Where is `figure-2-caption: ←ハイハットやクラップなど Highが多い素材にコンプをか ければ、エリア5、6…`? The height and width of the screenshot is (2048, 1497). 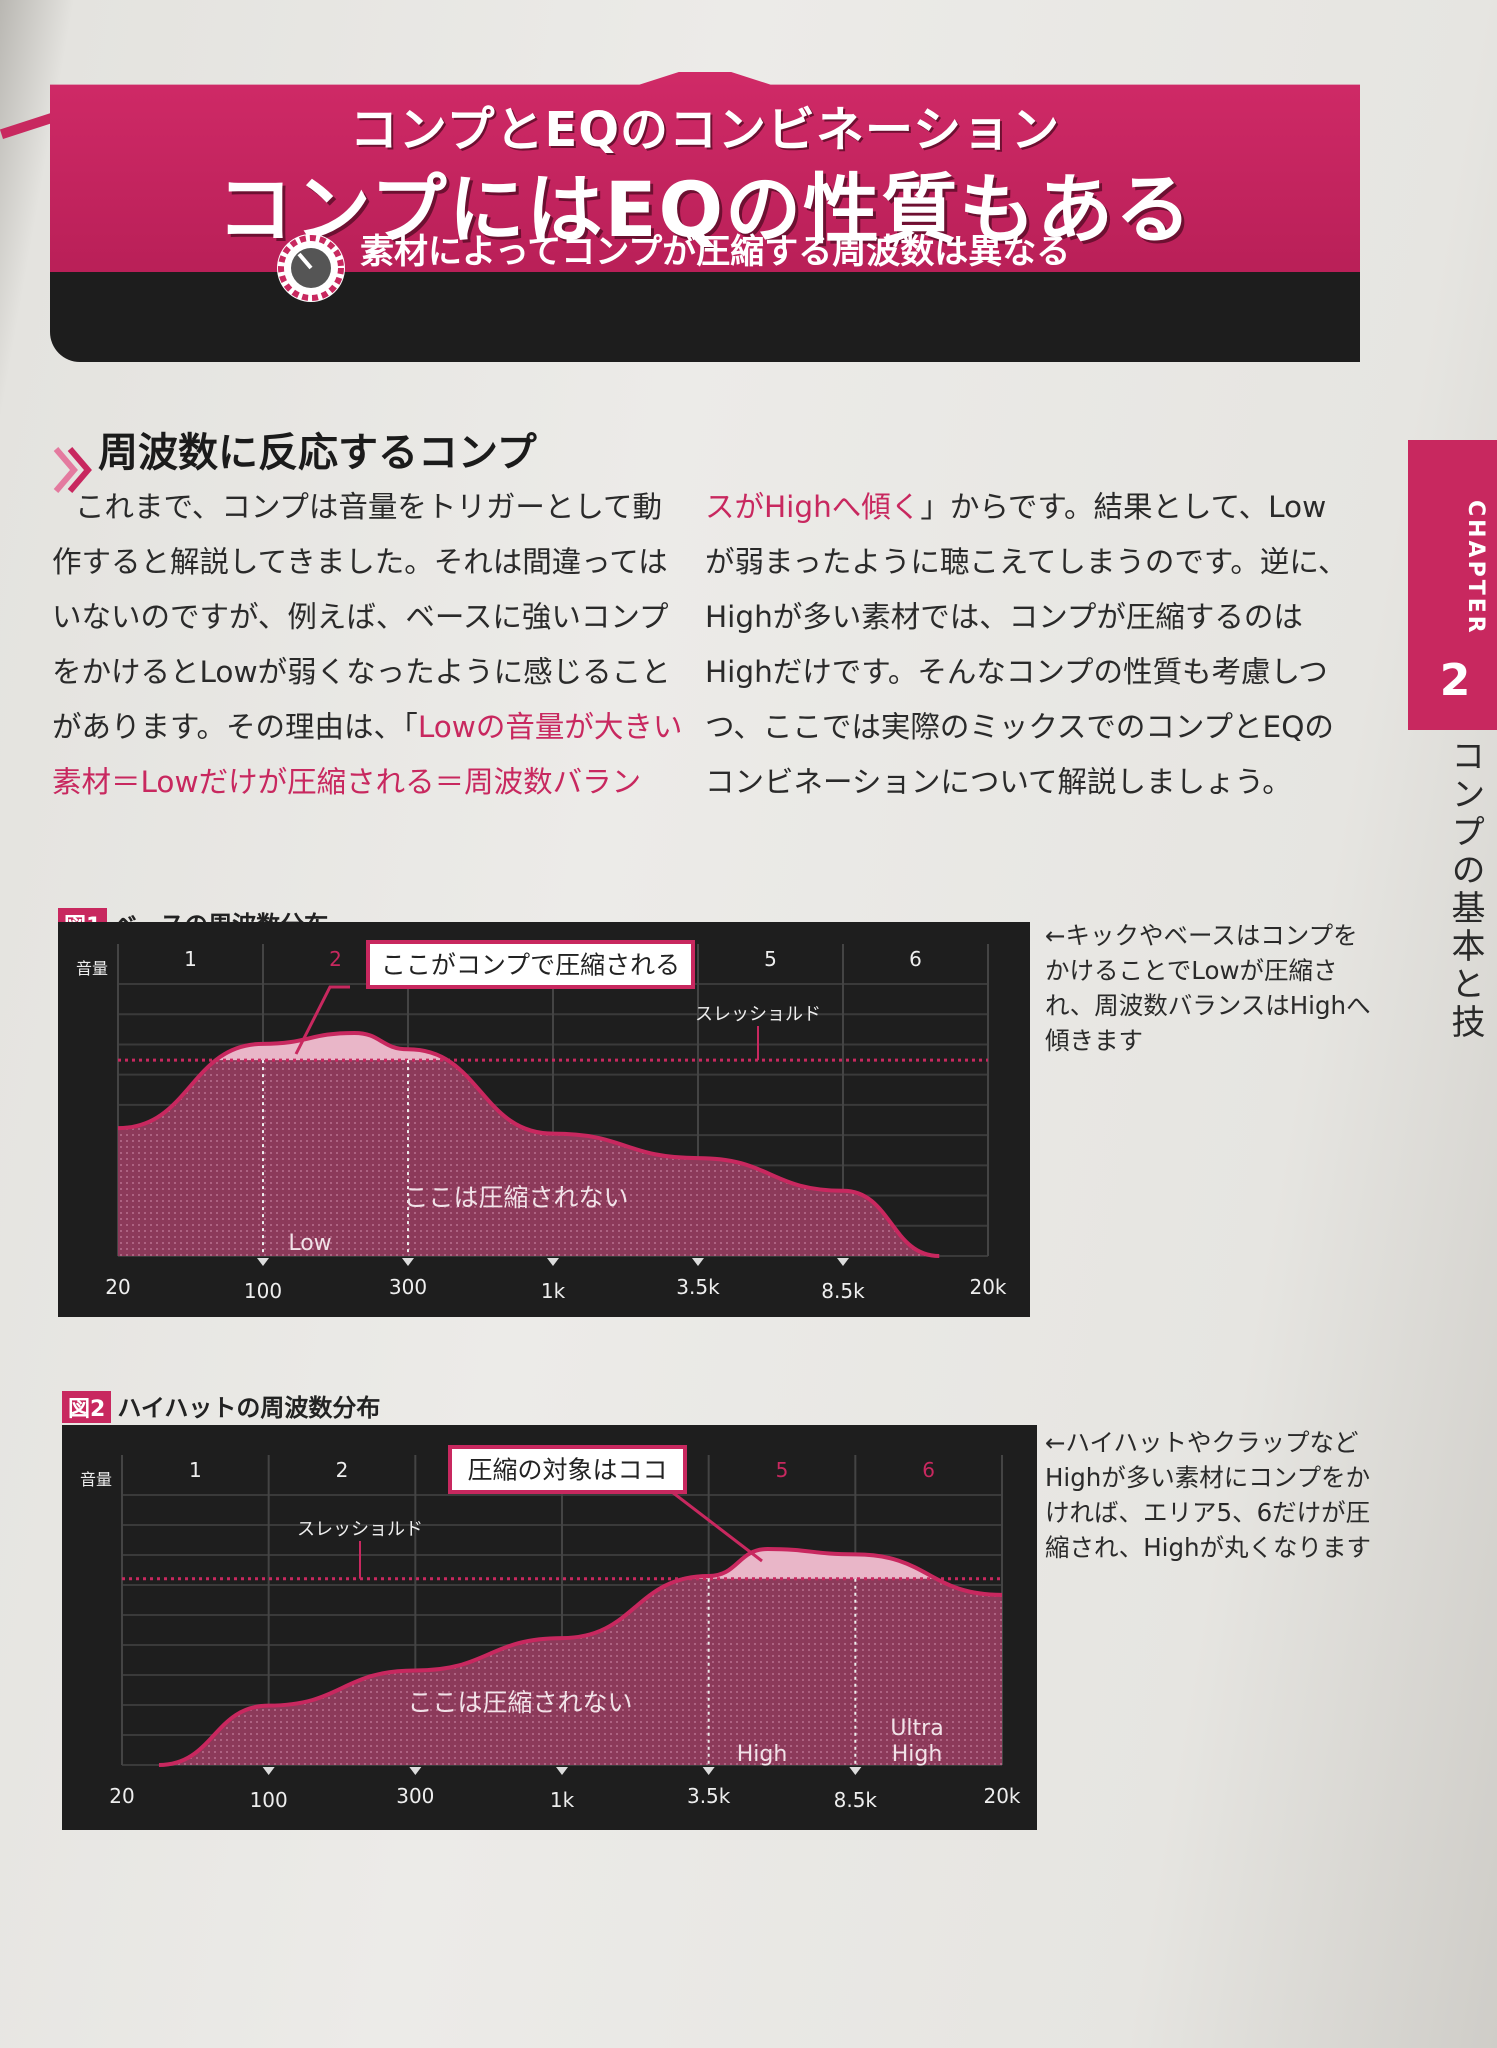 figure-2-caption: ←ハイハットやクラップなど Highが多い素材にコンプをか ければ、エリア5、6… is located at coordinates (1208, 1495).